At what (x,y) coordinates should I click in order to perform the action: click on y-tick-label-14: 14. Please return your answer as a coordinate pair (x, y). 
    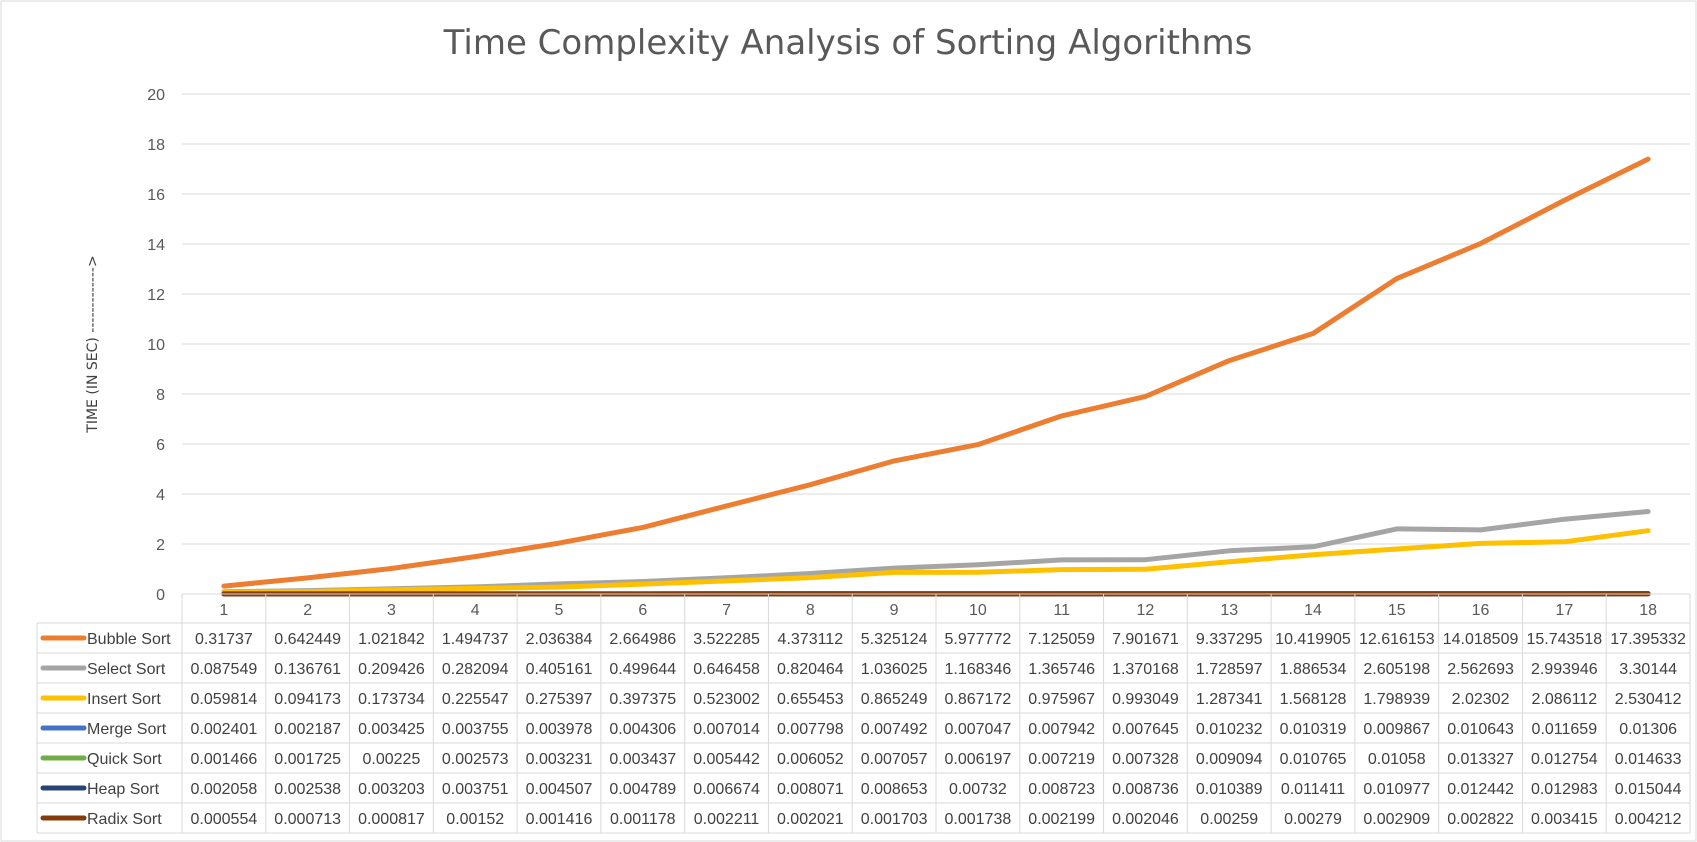
    Looking at the image, I should click on (156, 245).